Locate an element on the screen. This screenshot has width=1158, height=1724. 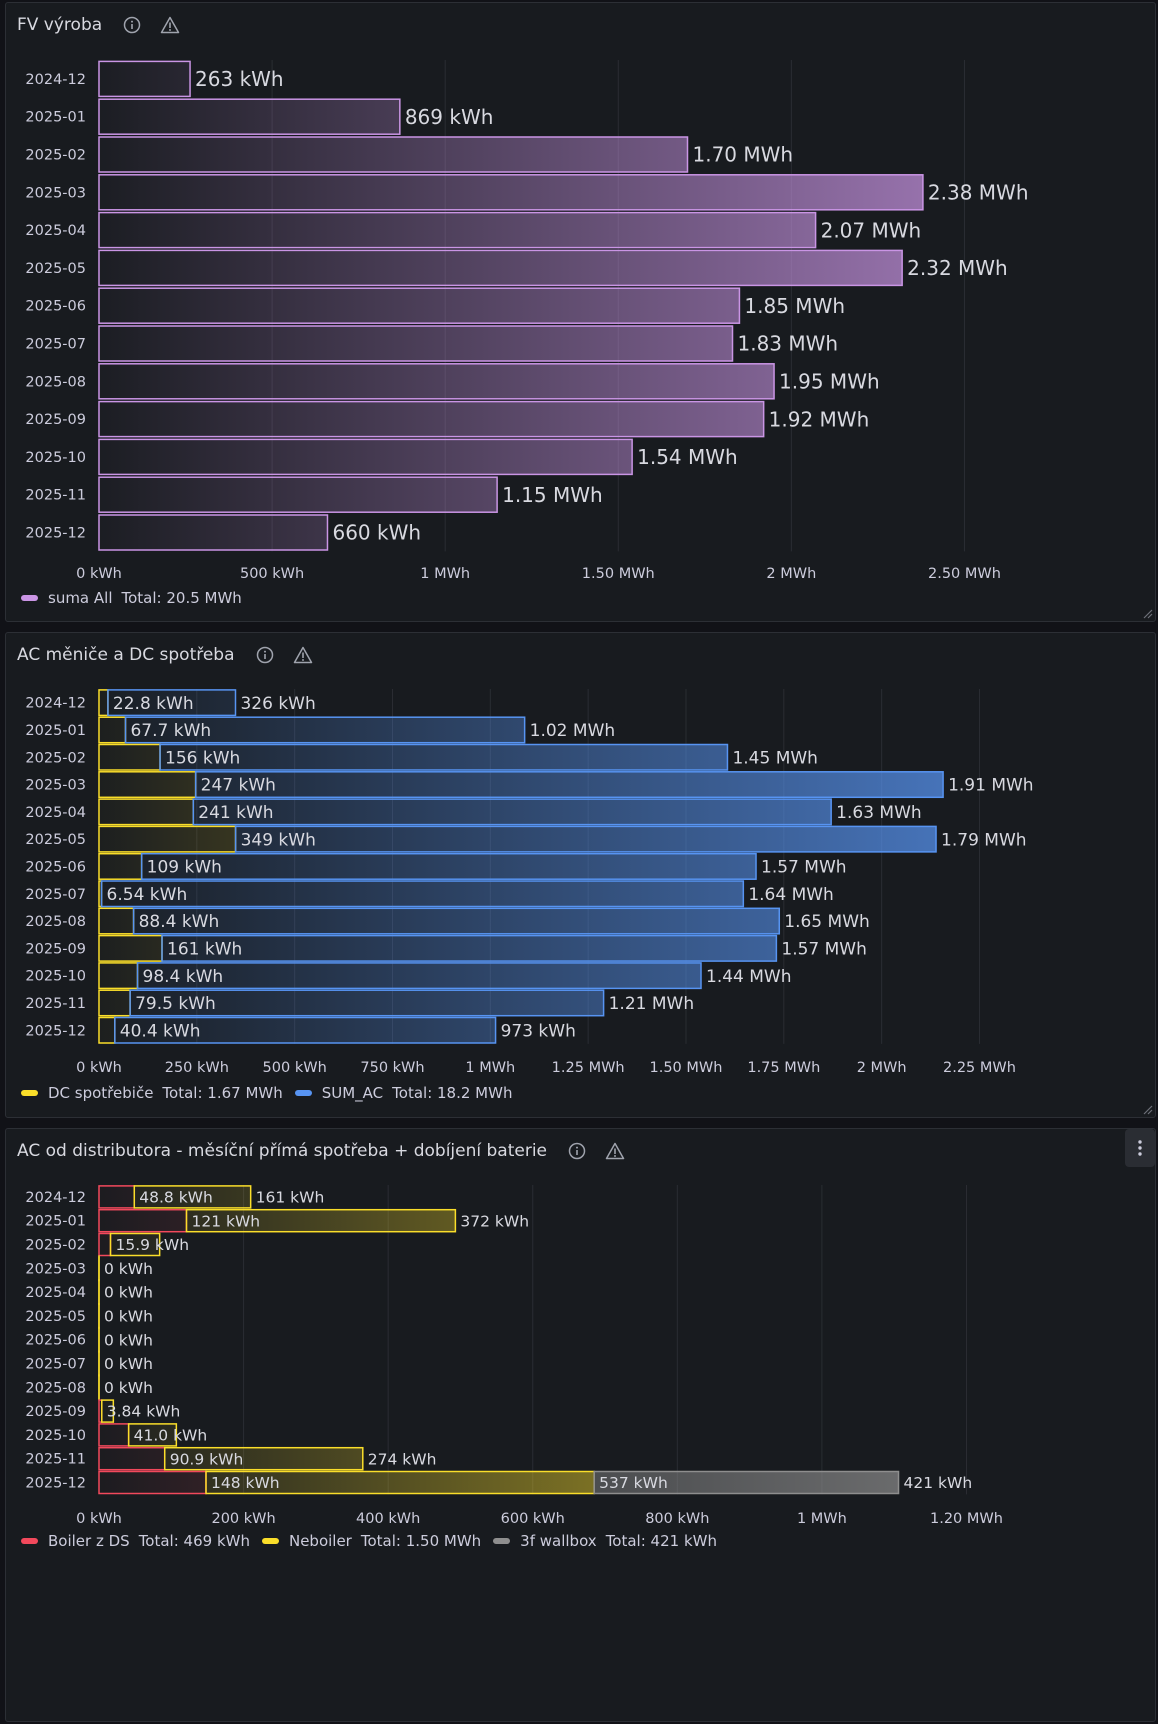
data-label: 1.83 MWh is located at coordinates (788, 344).